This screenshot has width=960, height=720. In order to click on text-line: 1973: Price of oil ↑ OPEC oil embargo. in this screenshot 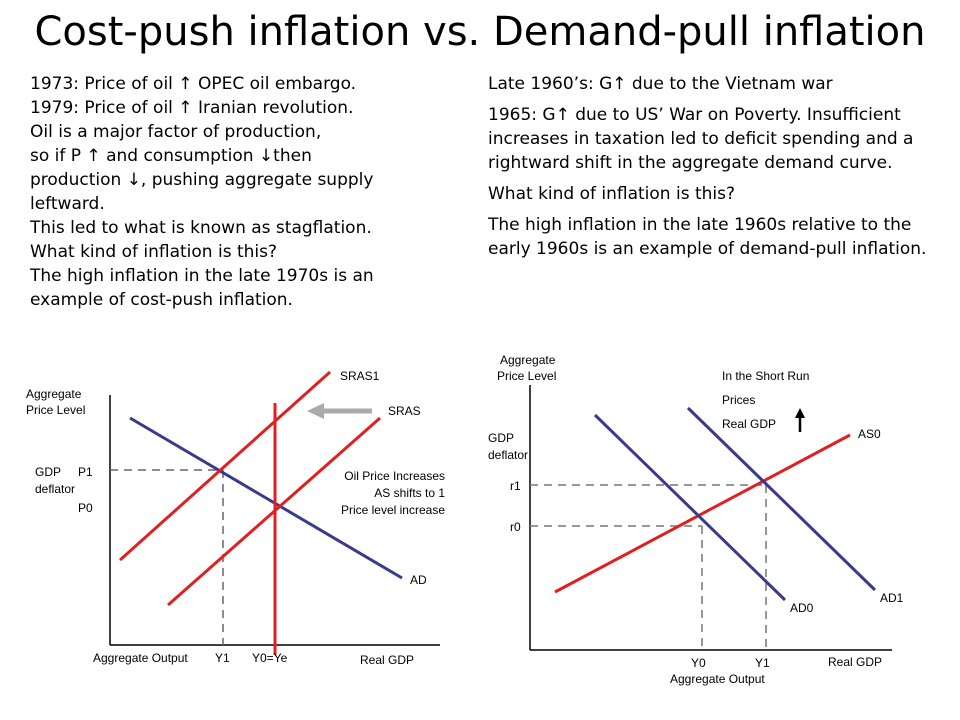, I will do `click(193, 84)`.